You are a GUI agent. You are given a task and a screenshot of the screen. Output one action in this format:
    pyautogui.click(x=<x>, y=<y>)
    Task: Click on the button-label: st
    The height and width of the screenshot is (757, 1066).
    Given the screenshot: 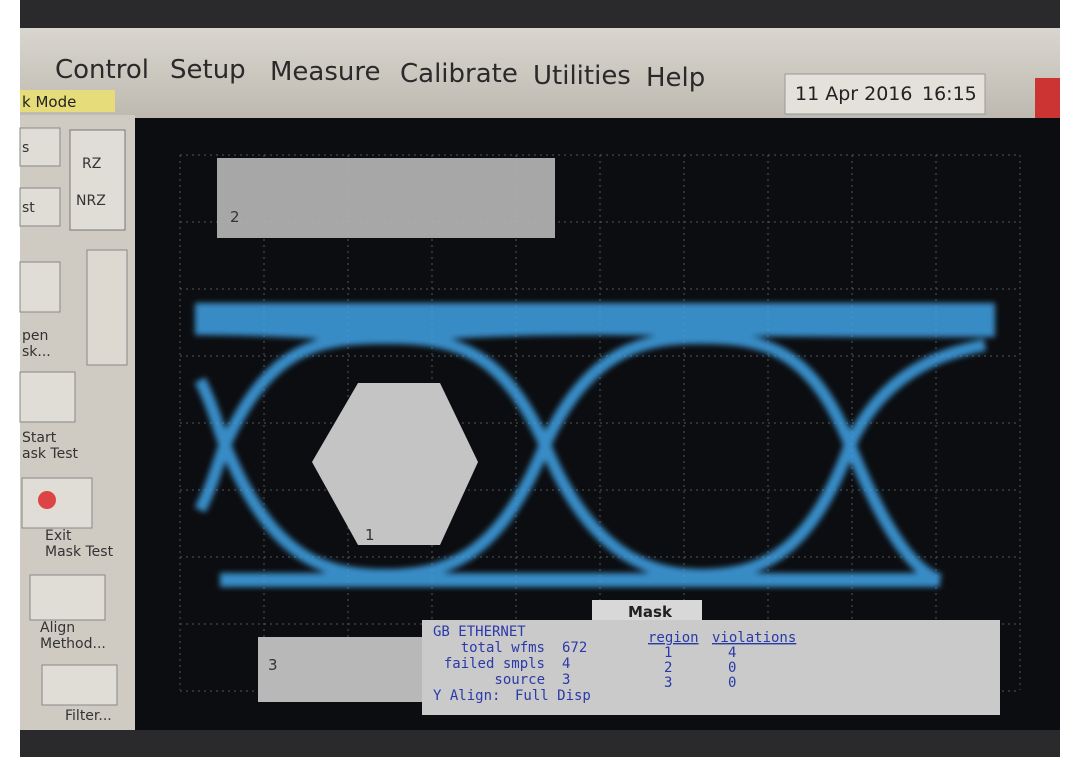 What is the action you would take?
    pyautogui.click(x=28, y=208)
    